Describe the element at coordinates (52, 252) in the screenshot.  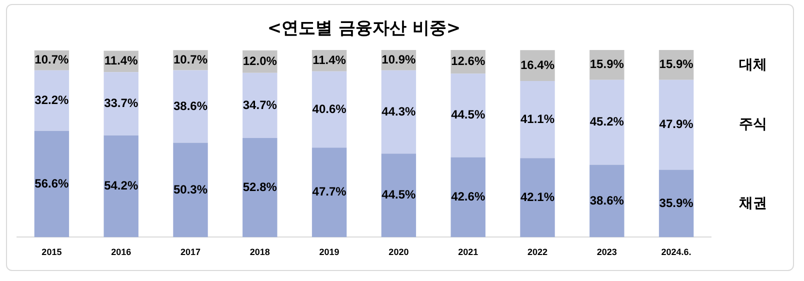
I see `x-tick-label: 2015` at that location.